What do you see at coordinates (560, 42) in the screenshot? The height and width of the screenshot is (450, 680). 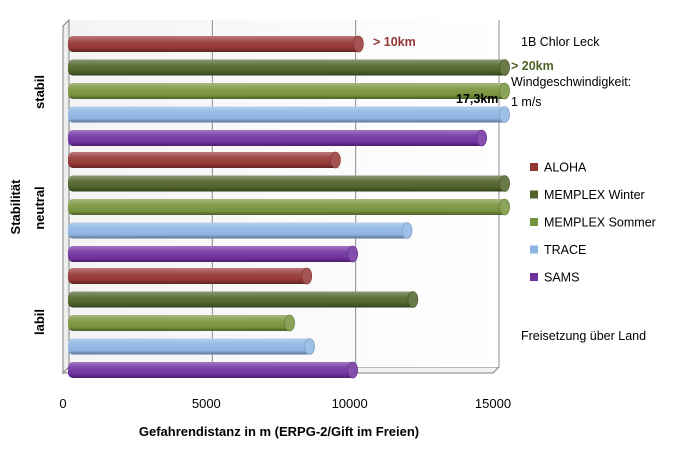 I see `note-title: 1B Chlor Leck` at bounding box center [560, 42].